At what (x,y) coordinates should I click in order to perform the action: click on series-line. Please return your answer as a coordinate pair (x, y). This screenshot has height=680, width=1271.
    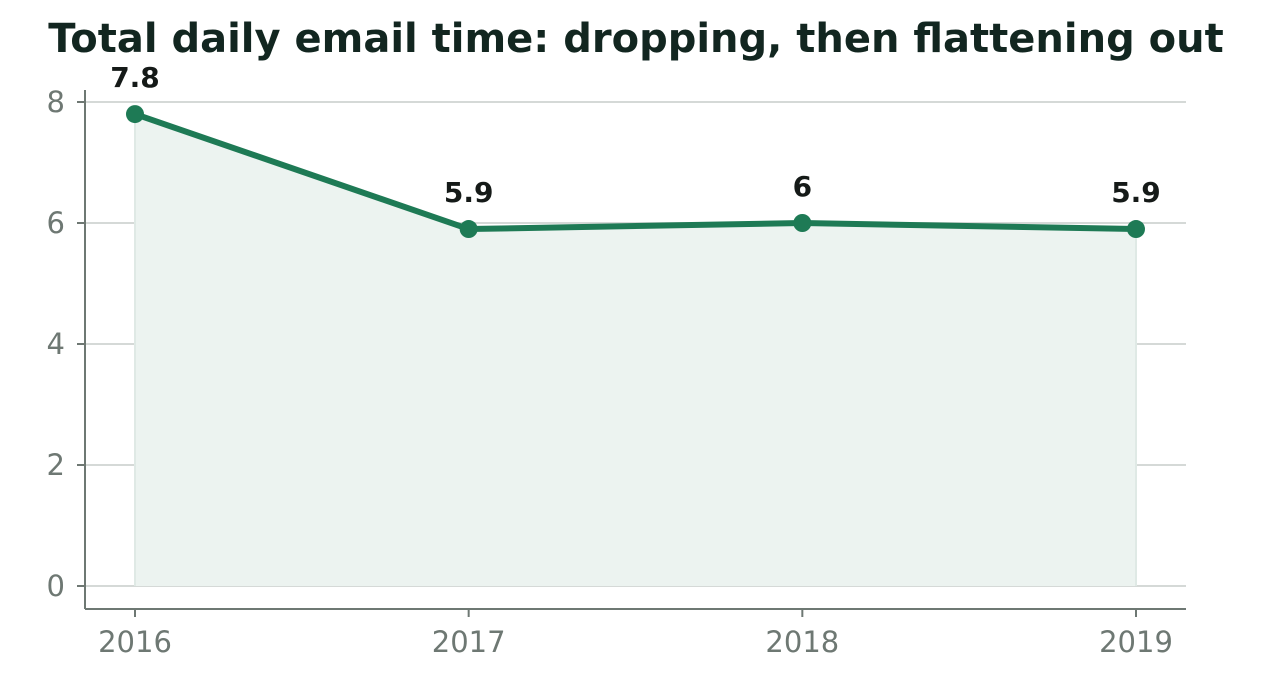
    Looking at the image, I should click on (635, 172).